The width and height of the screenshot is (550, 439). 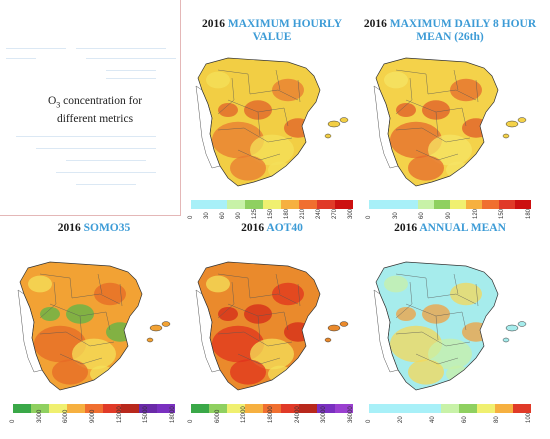 What do you see at coordinates (351, 414) in the screenshot?
I see `legend-tick-label: 36000` at bounding box center [351, 414].